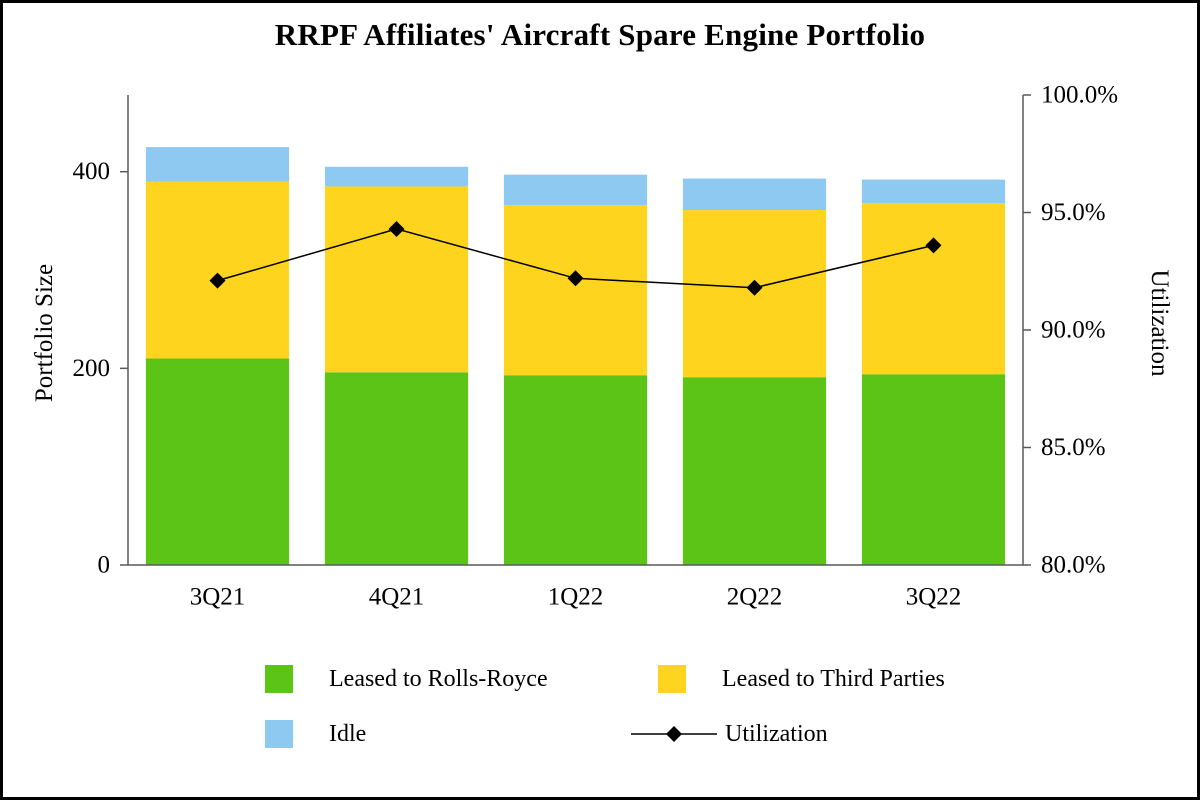 This screenshot has height=803, width=1200. I want to click on utilization-line-icon, so click(674, 734).